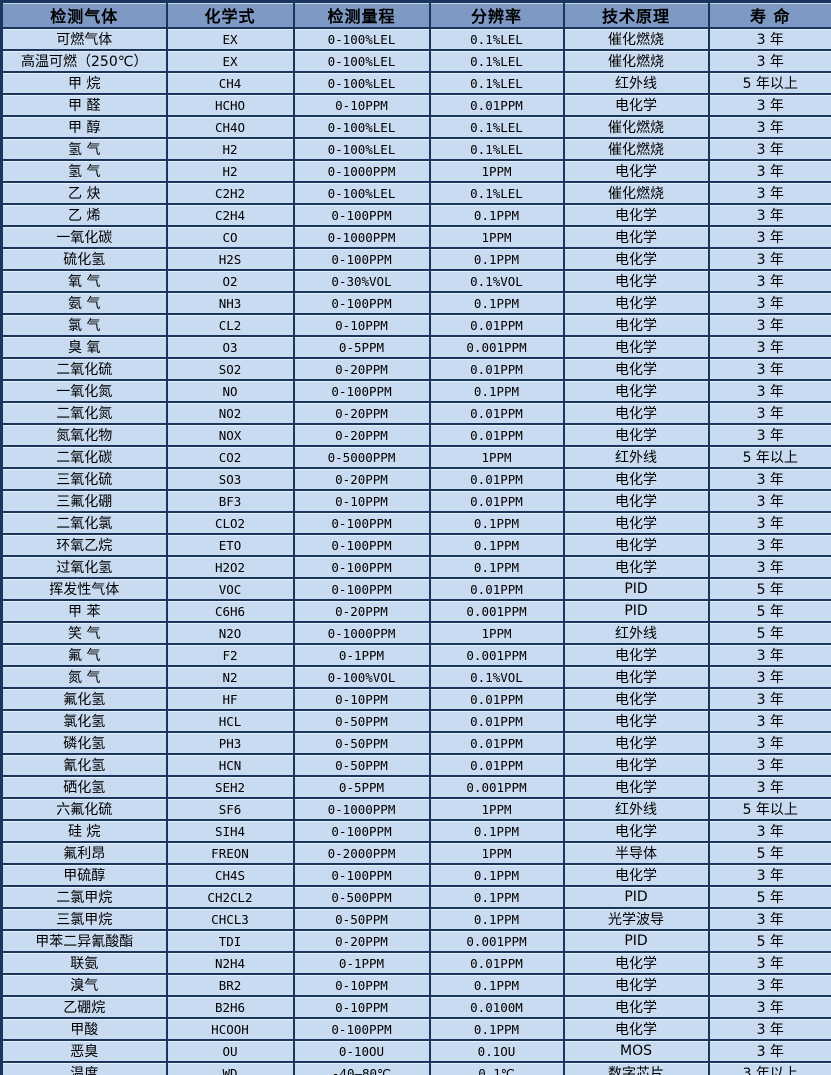 This screenshot has width=831, height=1075. What do you see at coordinates (84, 39) in the screenshot?
I see `cell-gas-name: 可燃气体` at bounding box center [84, 39].